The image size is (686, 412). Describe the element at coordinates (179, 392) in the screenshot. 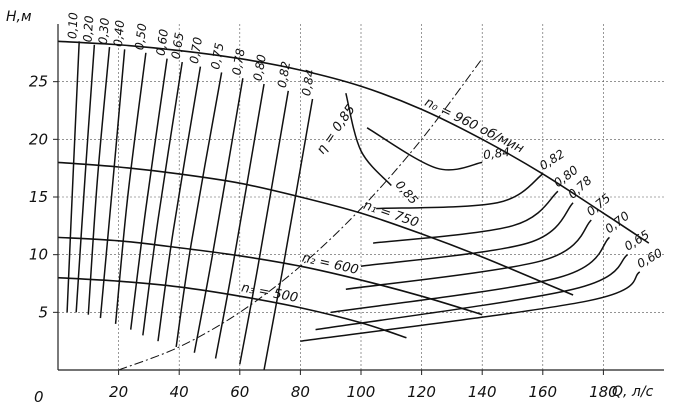

I see `x-tick-label: 40` at that location.